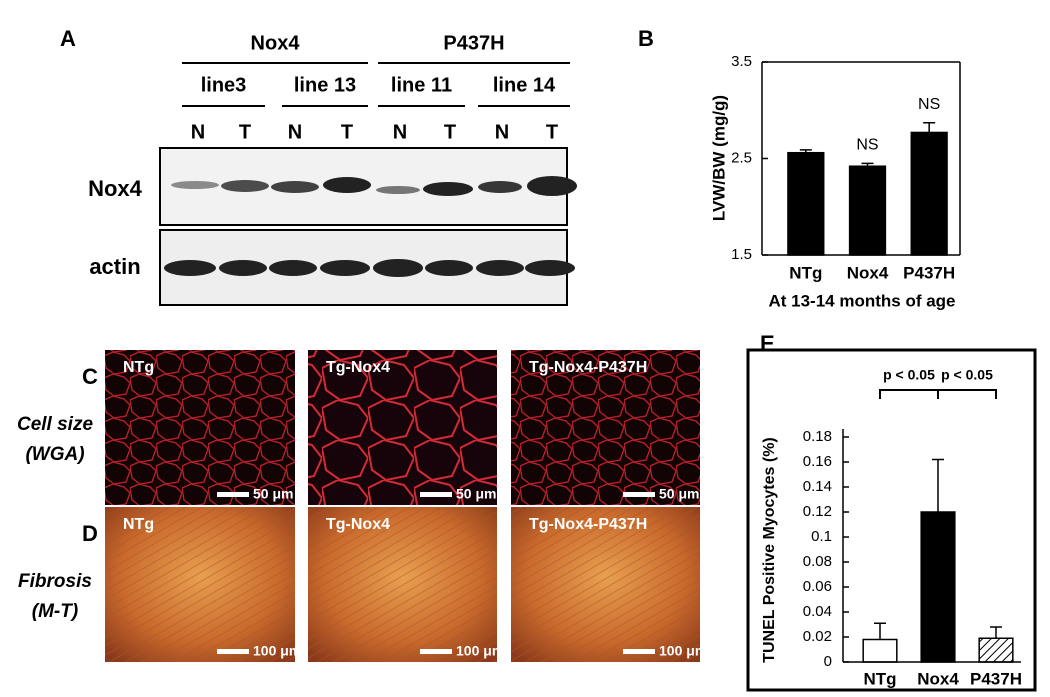 This screenshot has height=697, width=1050. I want to click on panel-label: C, so click(90, 376).